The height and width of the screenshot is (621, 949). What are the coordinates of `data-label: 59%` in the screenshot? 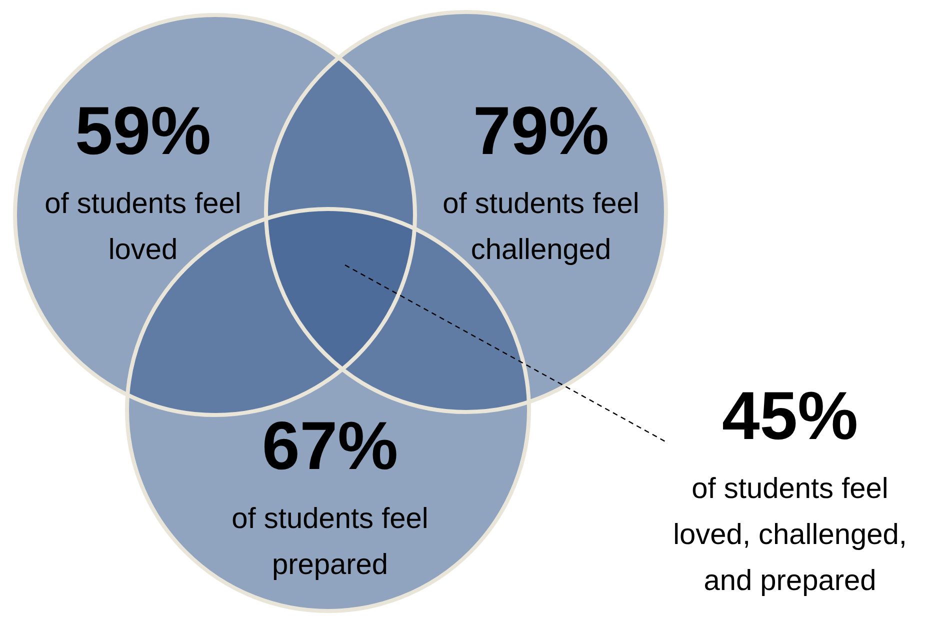 It's located at (143, 130).